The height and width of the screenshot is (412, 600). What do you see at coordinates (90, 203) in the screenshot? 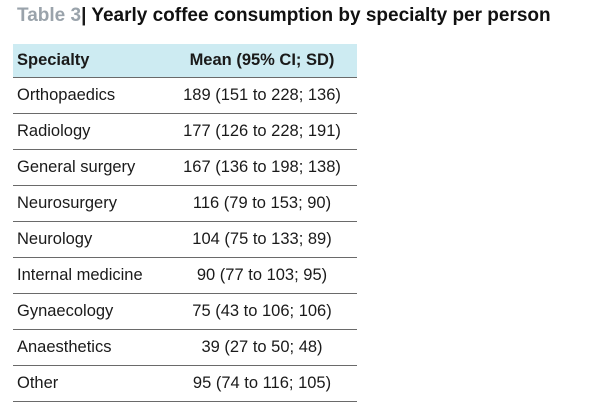
I see `specialty-cell: Neurosurgery` at bounding box center [90, 203].